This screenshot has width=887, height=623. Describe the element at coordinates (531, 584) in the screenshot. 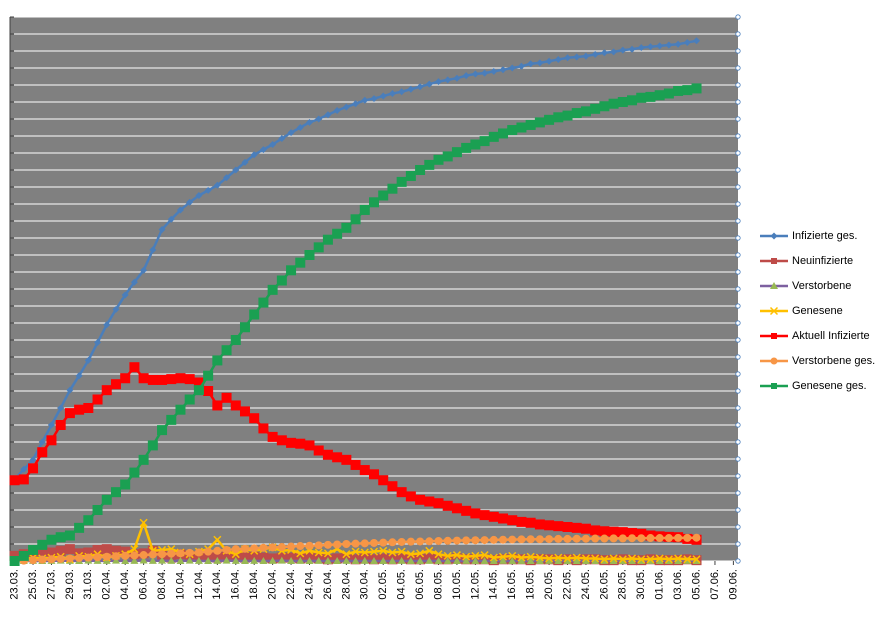

I see `x-tick-label: 18.05.` at that location.